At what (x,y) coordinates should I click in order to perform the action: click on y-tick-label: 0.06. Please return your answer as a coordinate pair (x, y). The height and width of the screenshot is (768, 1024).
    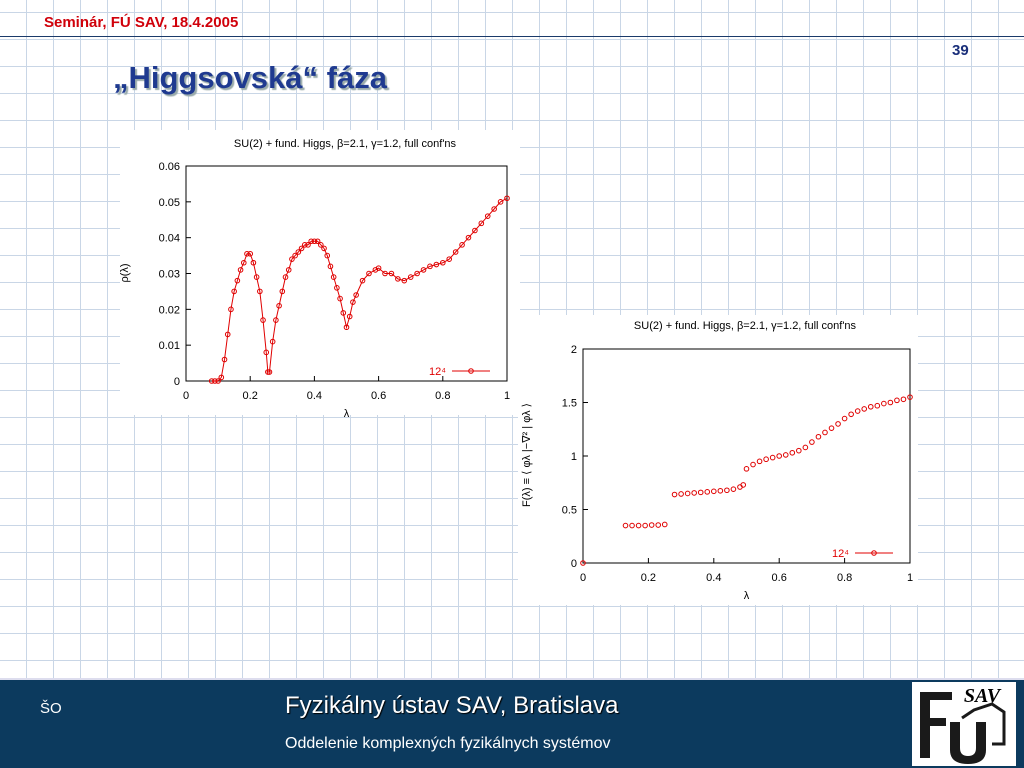
    Looking at the image, I should click on (169, 167).